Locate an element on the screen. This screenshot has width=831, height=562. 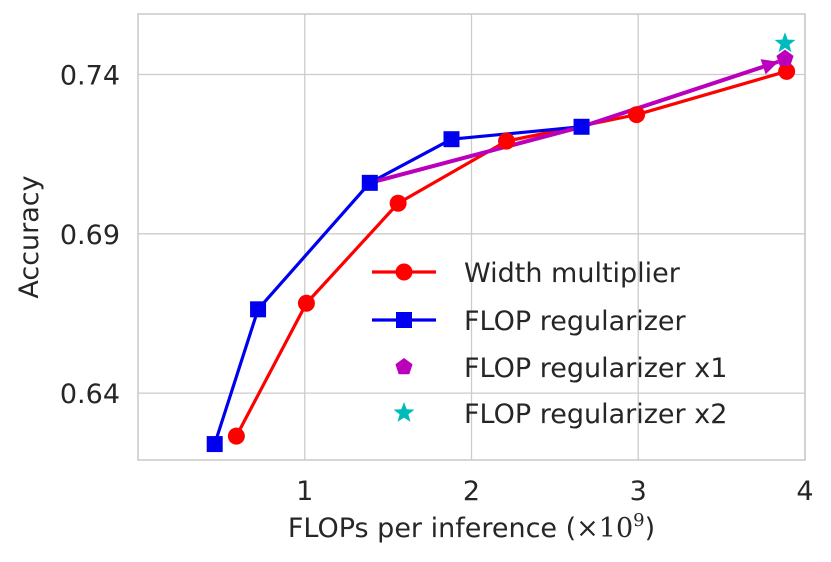
width-multiplier-legend-marker is located at coordinates (404, 272).